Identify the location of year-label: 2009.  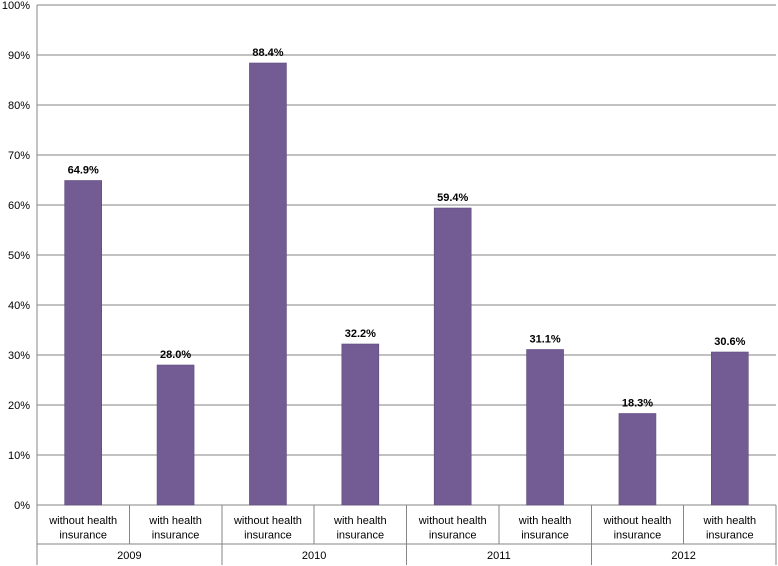
(129, 556).